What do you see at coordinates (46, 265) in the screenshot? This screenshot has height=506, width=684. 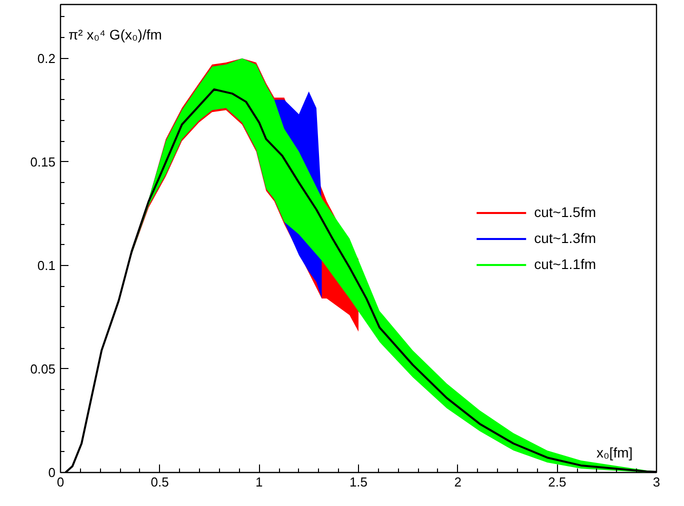 I see `y-tick-label: 0.1` at bounding box center [46, 265].